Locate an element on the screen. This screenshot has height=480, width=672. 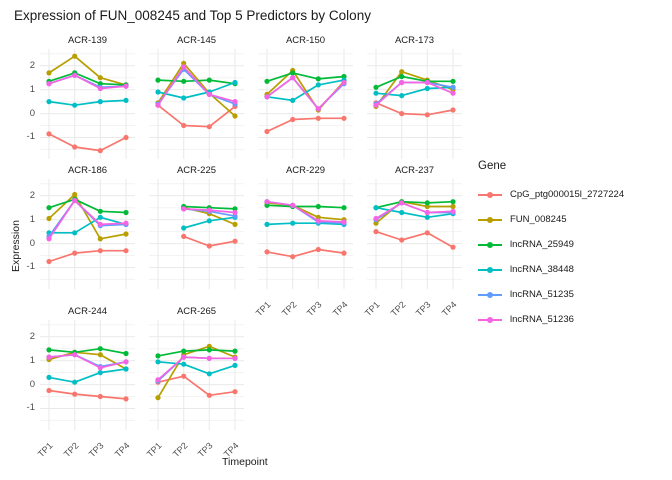
legend-item: FUN_008245 is located at coordinates (573, 219).